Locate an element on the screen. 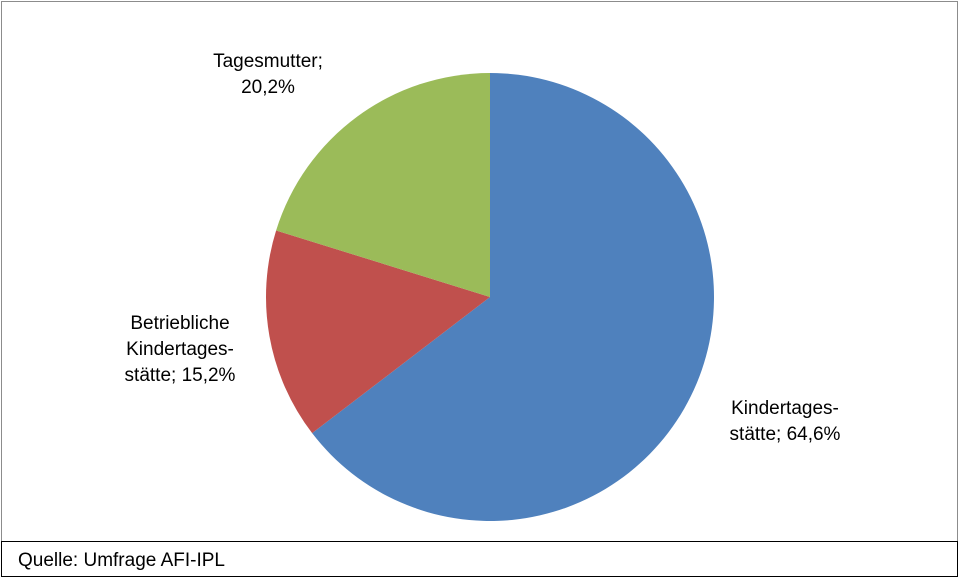 Image resolution: width=959 pixels, height=578 pixels. data-label: Kindertages-stätte; 64,6% is located at coordinates (785, 421).